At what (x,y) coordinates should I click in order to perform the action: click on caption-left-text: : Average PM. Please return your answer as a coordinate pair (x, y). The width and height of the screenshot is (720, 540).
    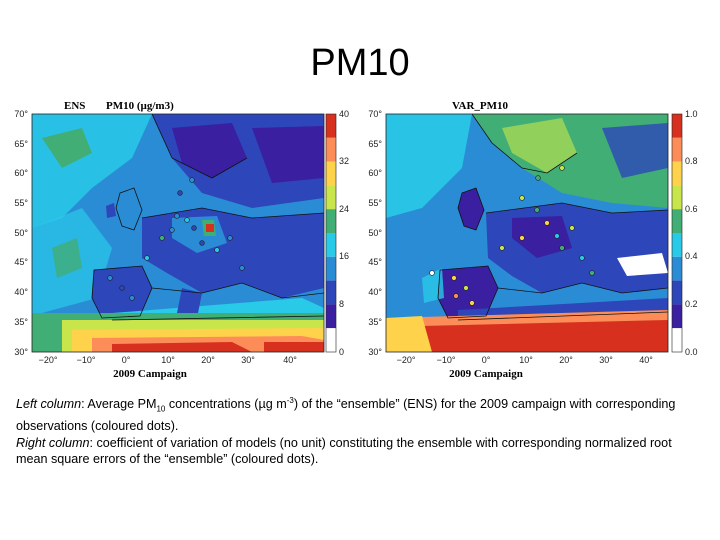
    Looking at the image, I should click on (119, 404).